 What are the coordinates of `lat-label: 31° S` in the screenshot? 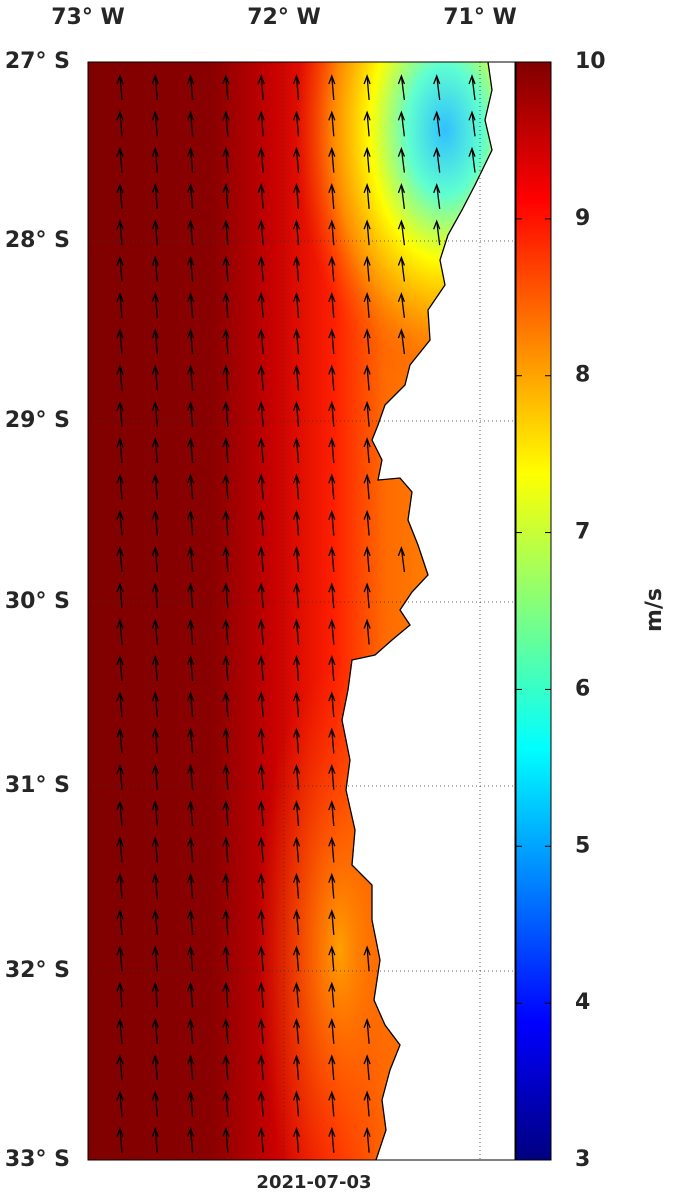 It's located at (37, 785).